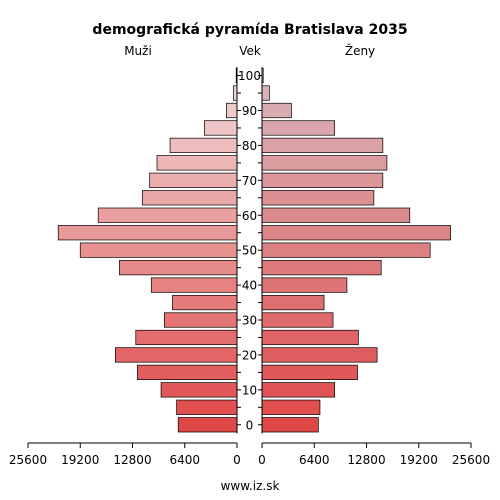 This screenshot has width=500, height=500. Describe the element at coordinates (249, 30) in the screenshot. I see `chart-title: demografická pyramída Bratislava 2035` at that location.